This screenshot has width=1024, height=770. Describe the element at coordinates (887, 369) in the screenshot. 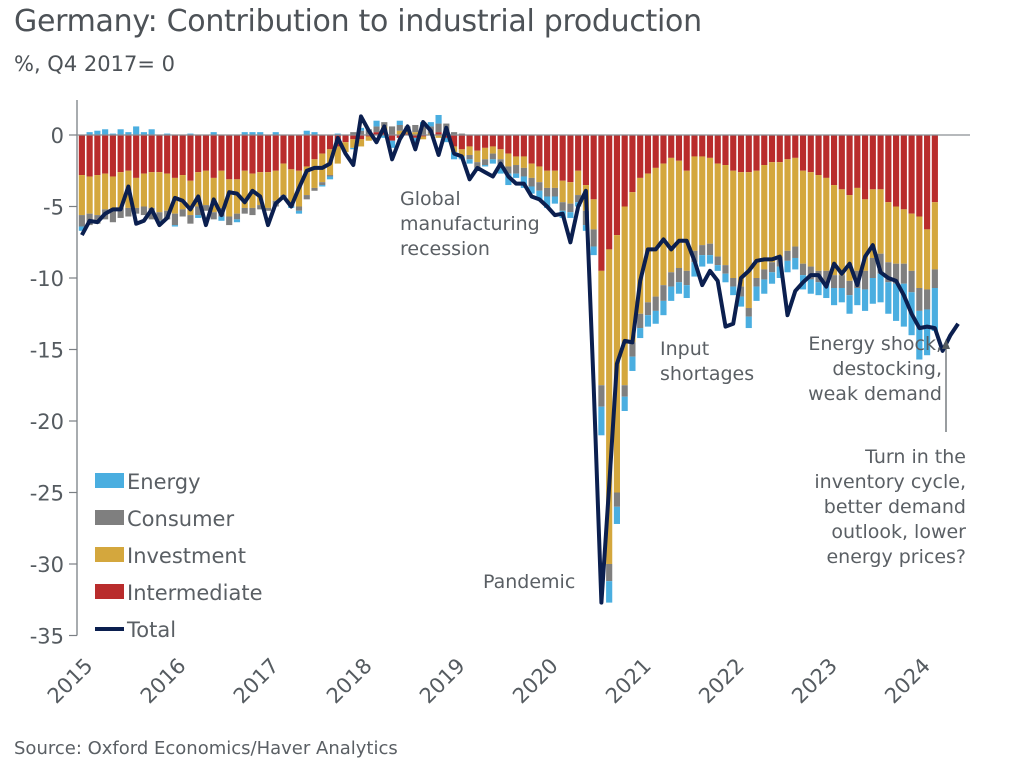

I see `annotation-line: destocking,` at that location.